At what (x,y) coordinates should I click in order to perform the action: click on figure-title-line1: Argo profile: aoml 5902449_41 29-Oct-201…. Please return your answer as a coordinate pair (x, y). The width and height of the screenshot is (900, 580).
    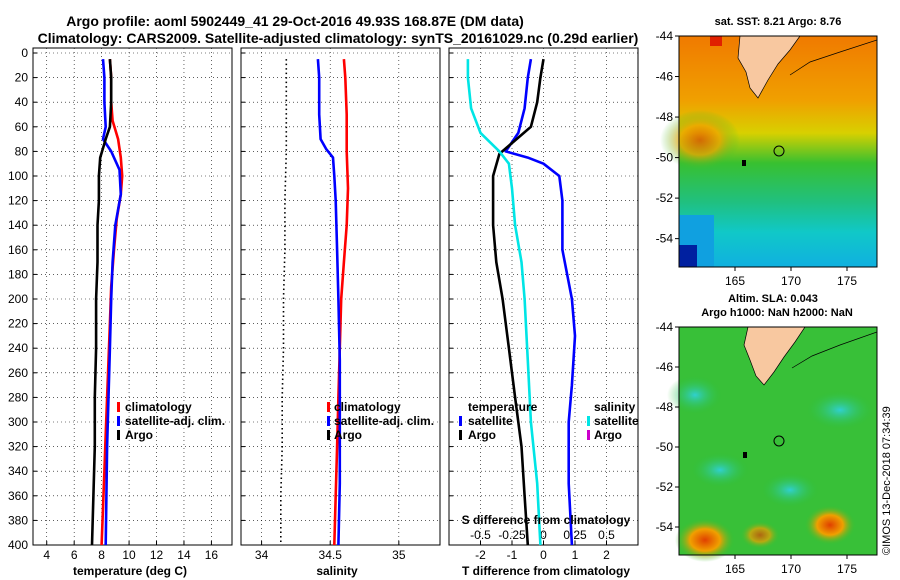
    Looking at the image, I should click on (295, 21).